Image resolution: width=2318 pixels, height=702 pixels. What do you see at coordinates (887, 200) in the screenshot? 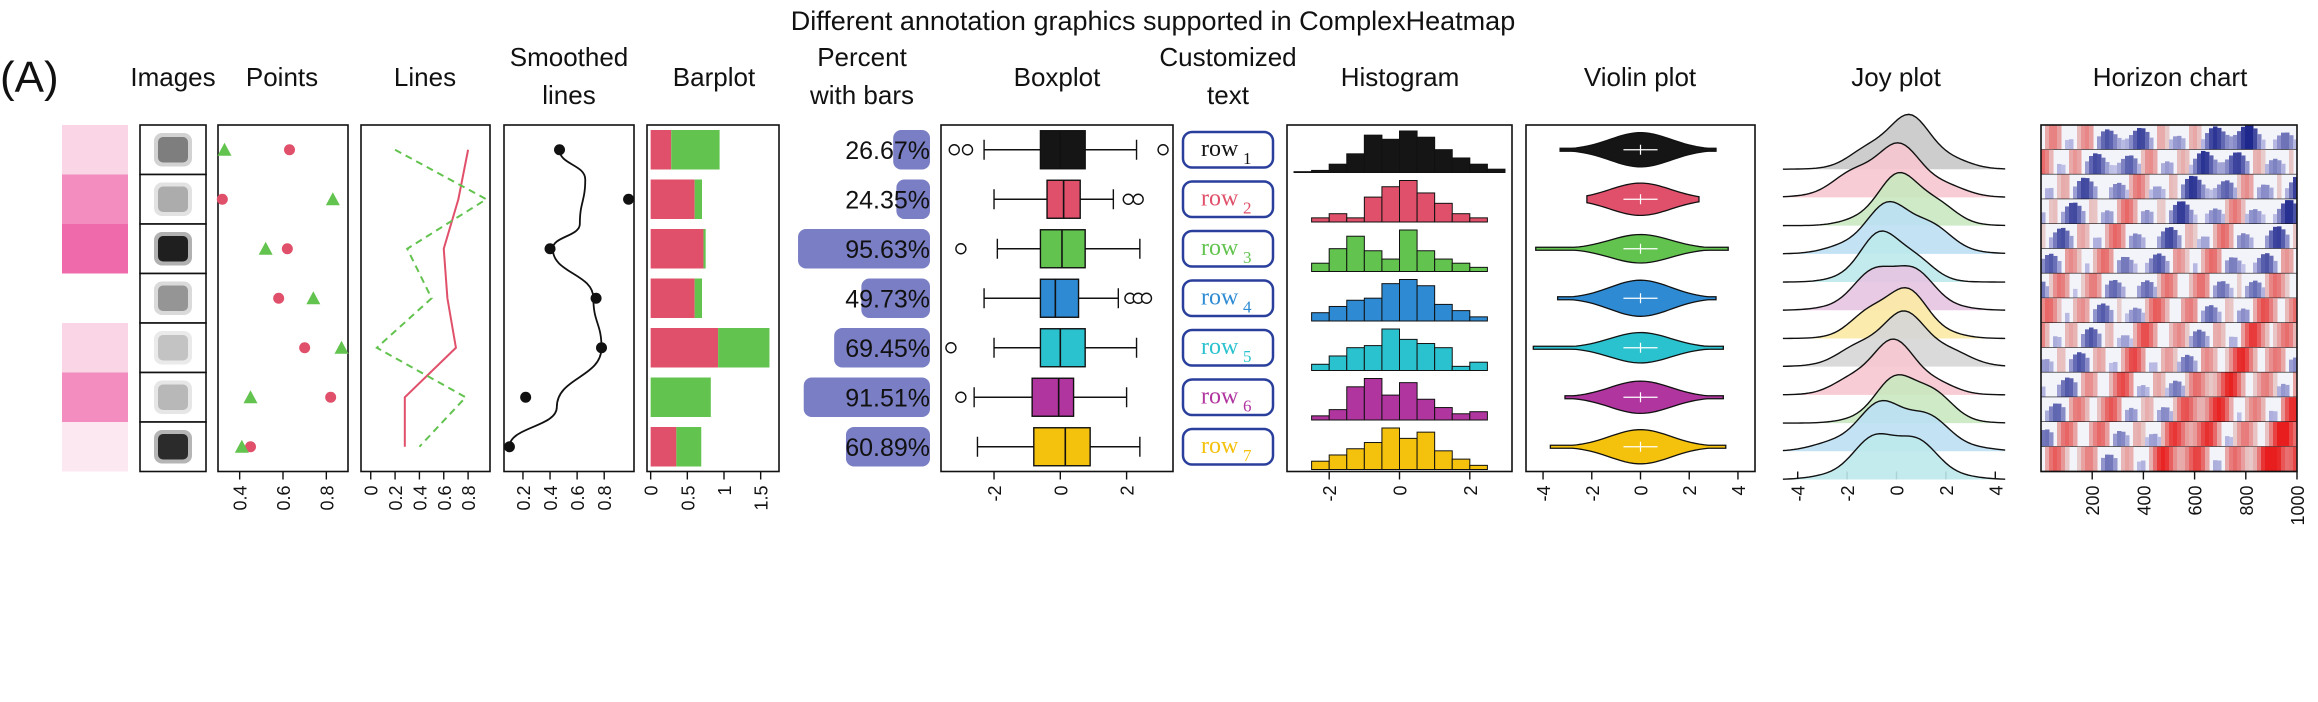
I see `percent-label: 24.35%` at bounding box center [887, 200].